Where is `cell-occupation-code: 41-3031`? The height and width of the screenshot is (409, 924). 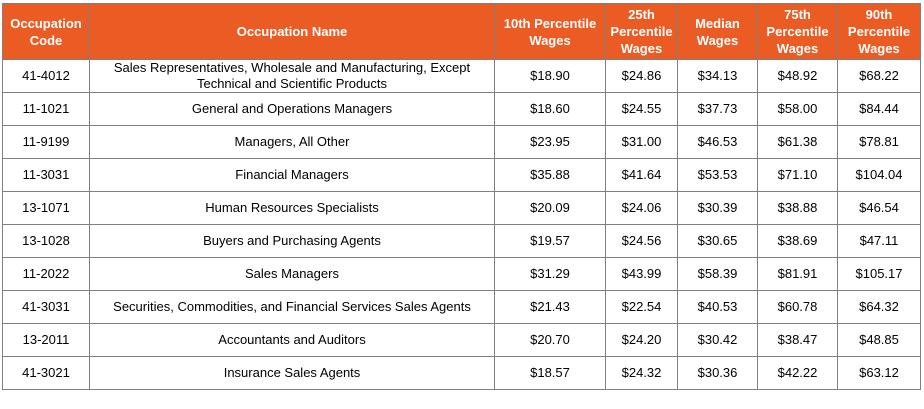 cell-occupation-code: 41-3031 is located at coordinates (46, 307).